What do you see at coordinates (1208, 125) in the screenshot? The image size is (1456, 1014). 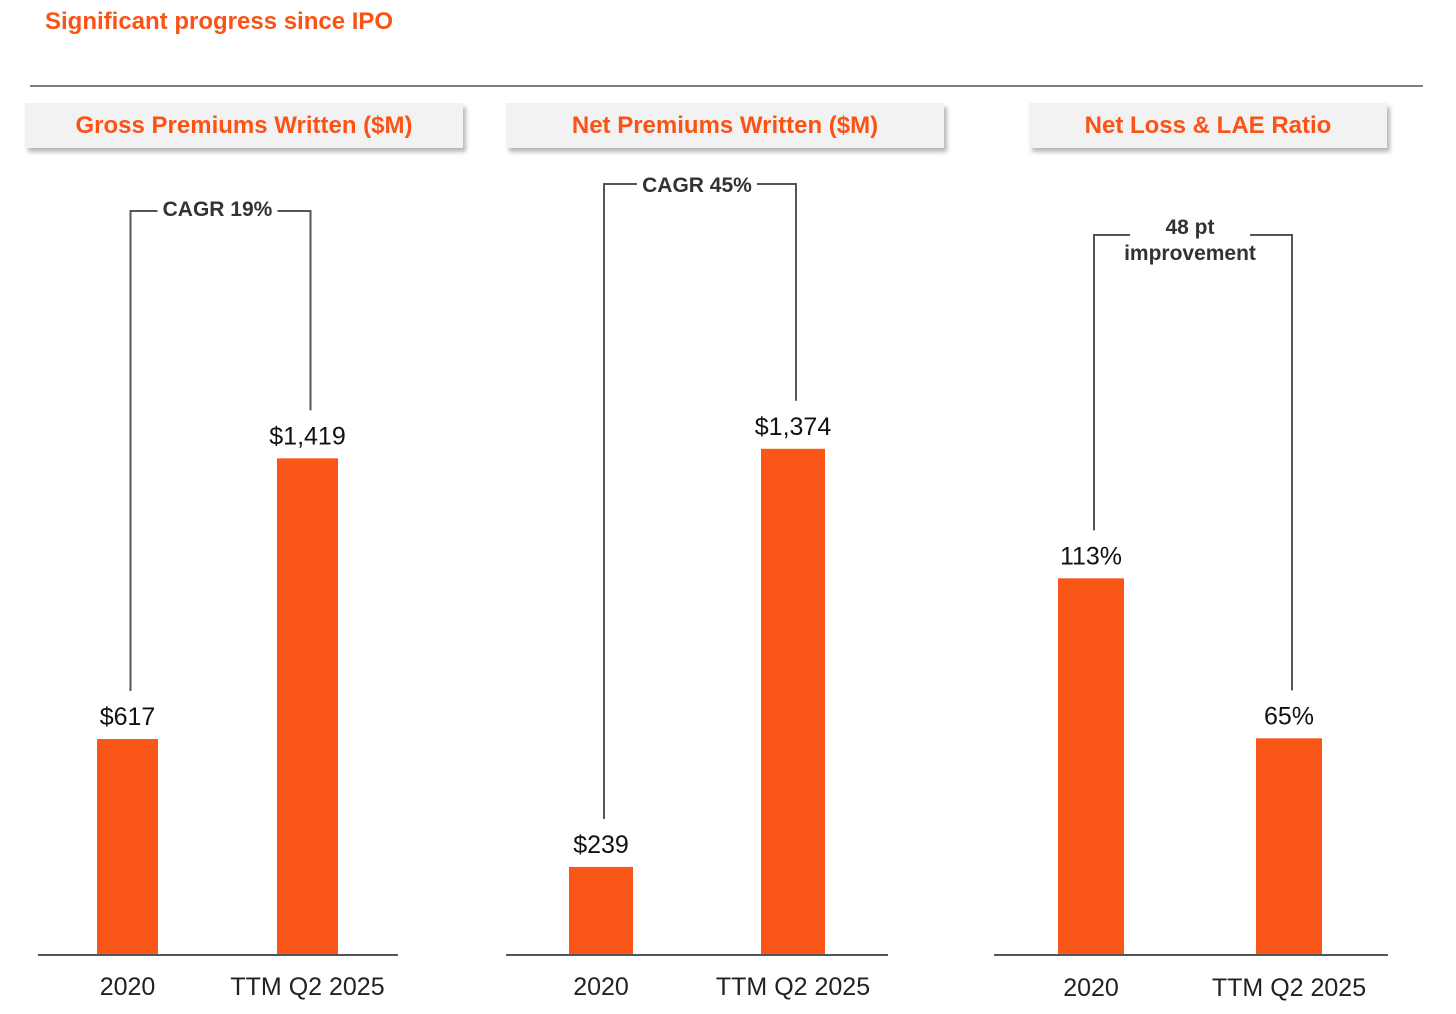 I see `chart-title-loss-ratio: Net Loss & LAE Ratio` at bounding box center [1208, 125].